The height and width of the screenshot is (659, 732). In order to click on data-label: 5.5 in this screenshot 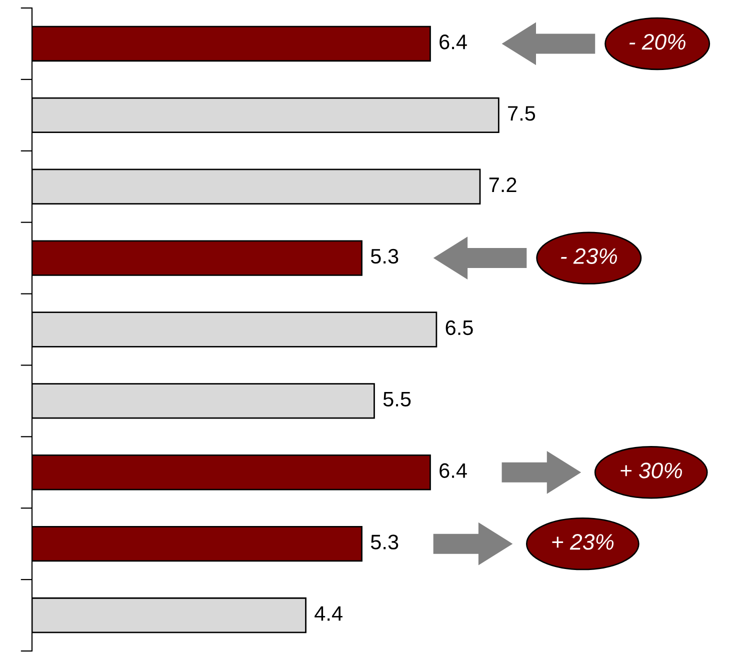, I will do `click(397, 399)`.